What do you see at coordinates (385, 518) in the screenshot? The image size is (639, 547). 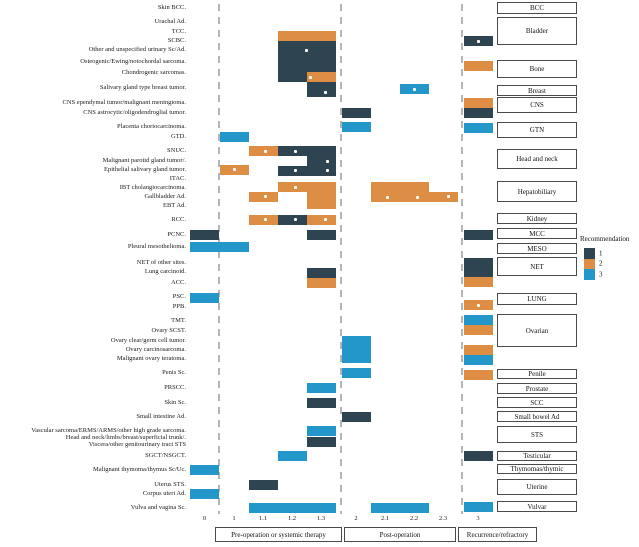 I see `x-axis-tick-label: 2.1` at bounding box center [385, 518].